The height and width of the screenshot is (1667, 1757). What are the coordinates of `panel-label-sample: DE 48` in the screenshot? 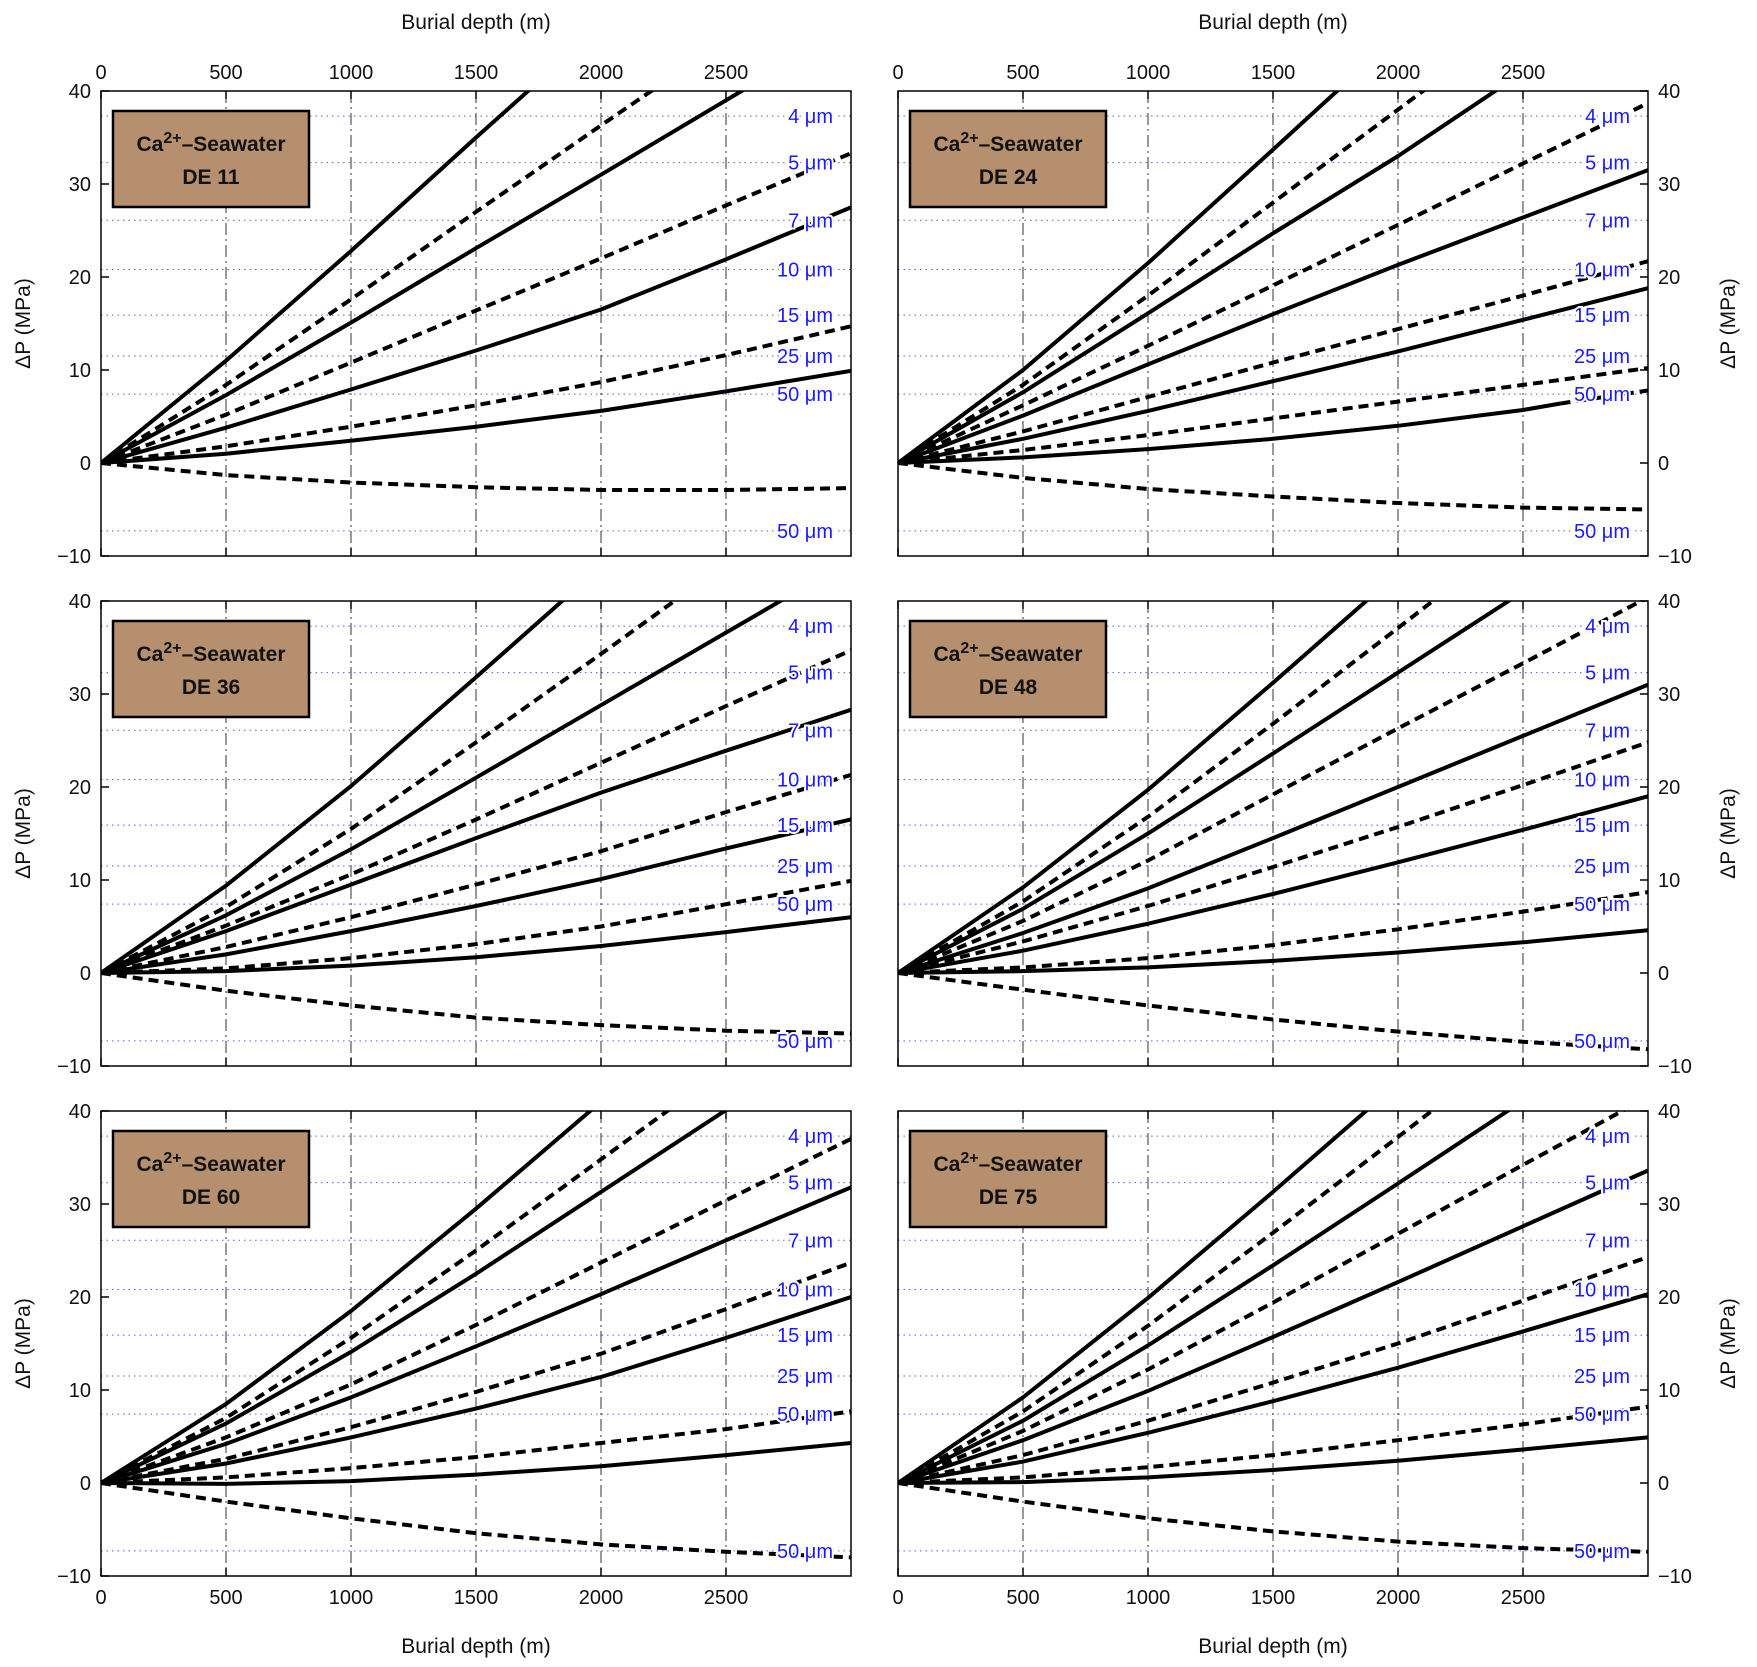 It's located at (1008, 687).